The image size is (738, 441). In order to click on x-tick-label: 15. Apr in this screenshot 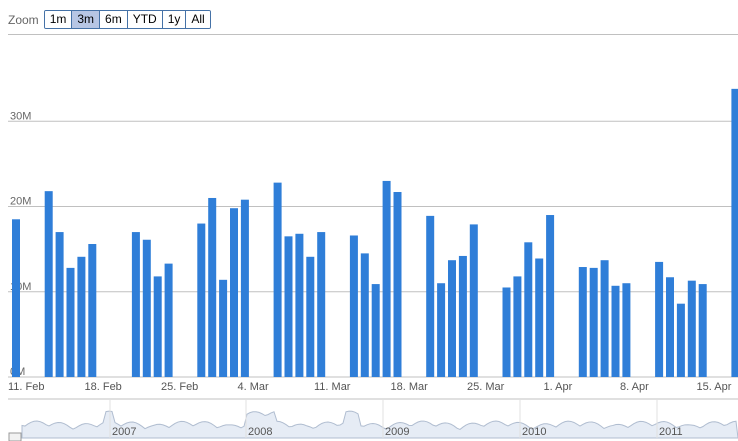, I will do `click(714, 387)`.